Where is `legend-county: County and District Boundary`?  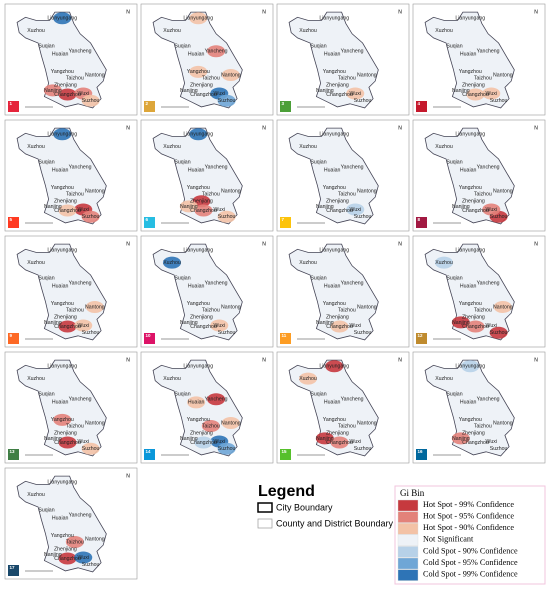
legend-county: County and District Boundary is located at coordinates (335, 523).